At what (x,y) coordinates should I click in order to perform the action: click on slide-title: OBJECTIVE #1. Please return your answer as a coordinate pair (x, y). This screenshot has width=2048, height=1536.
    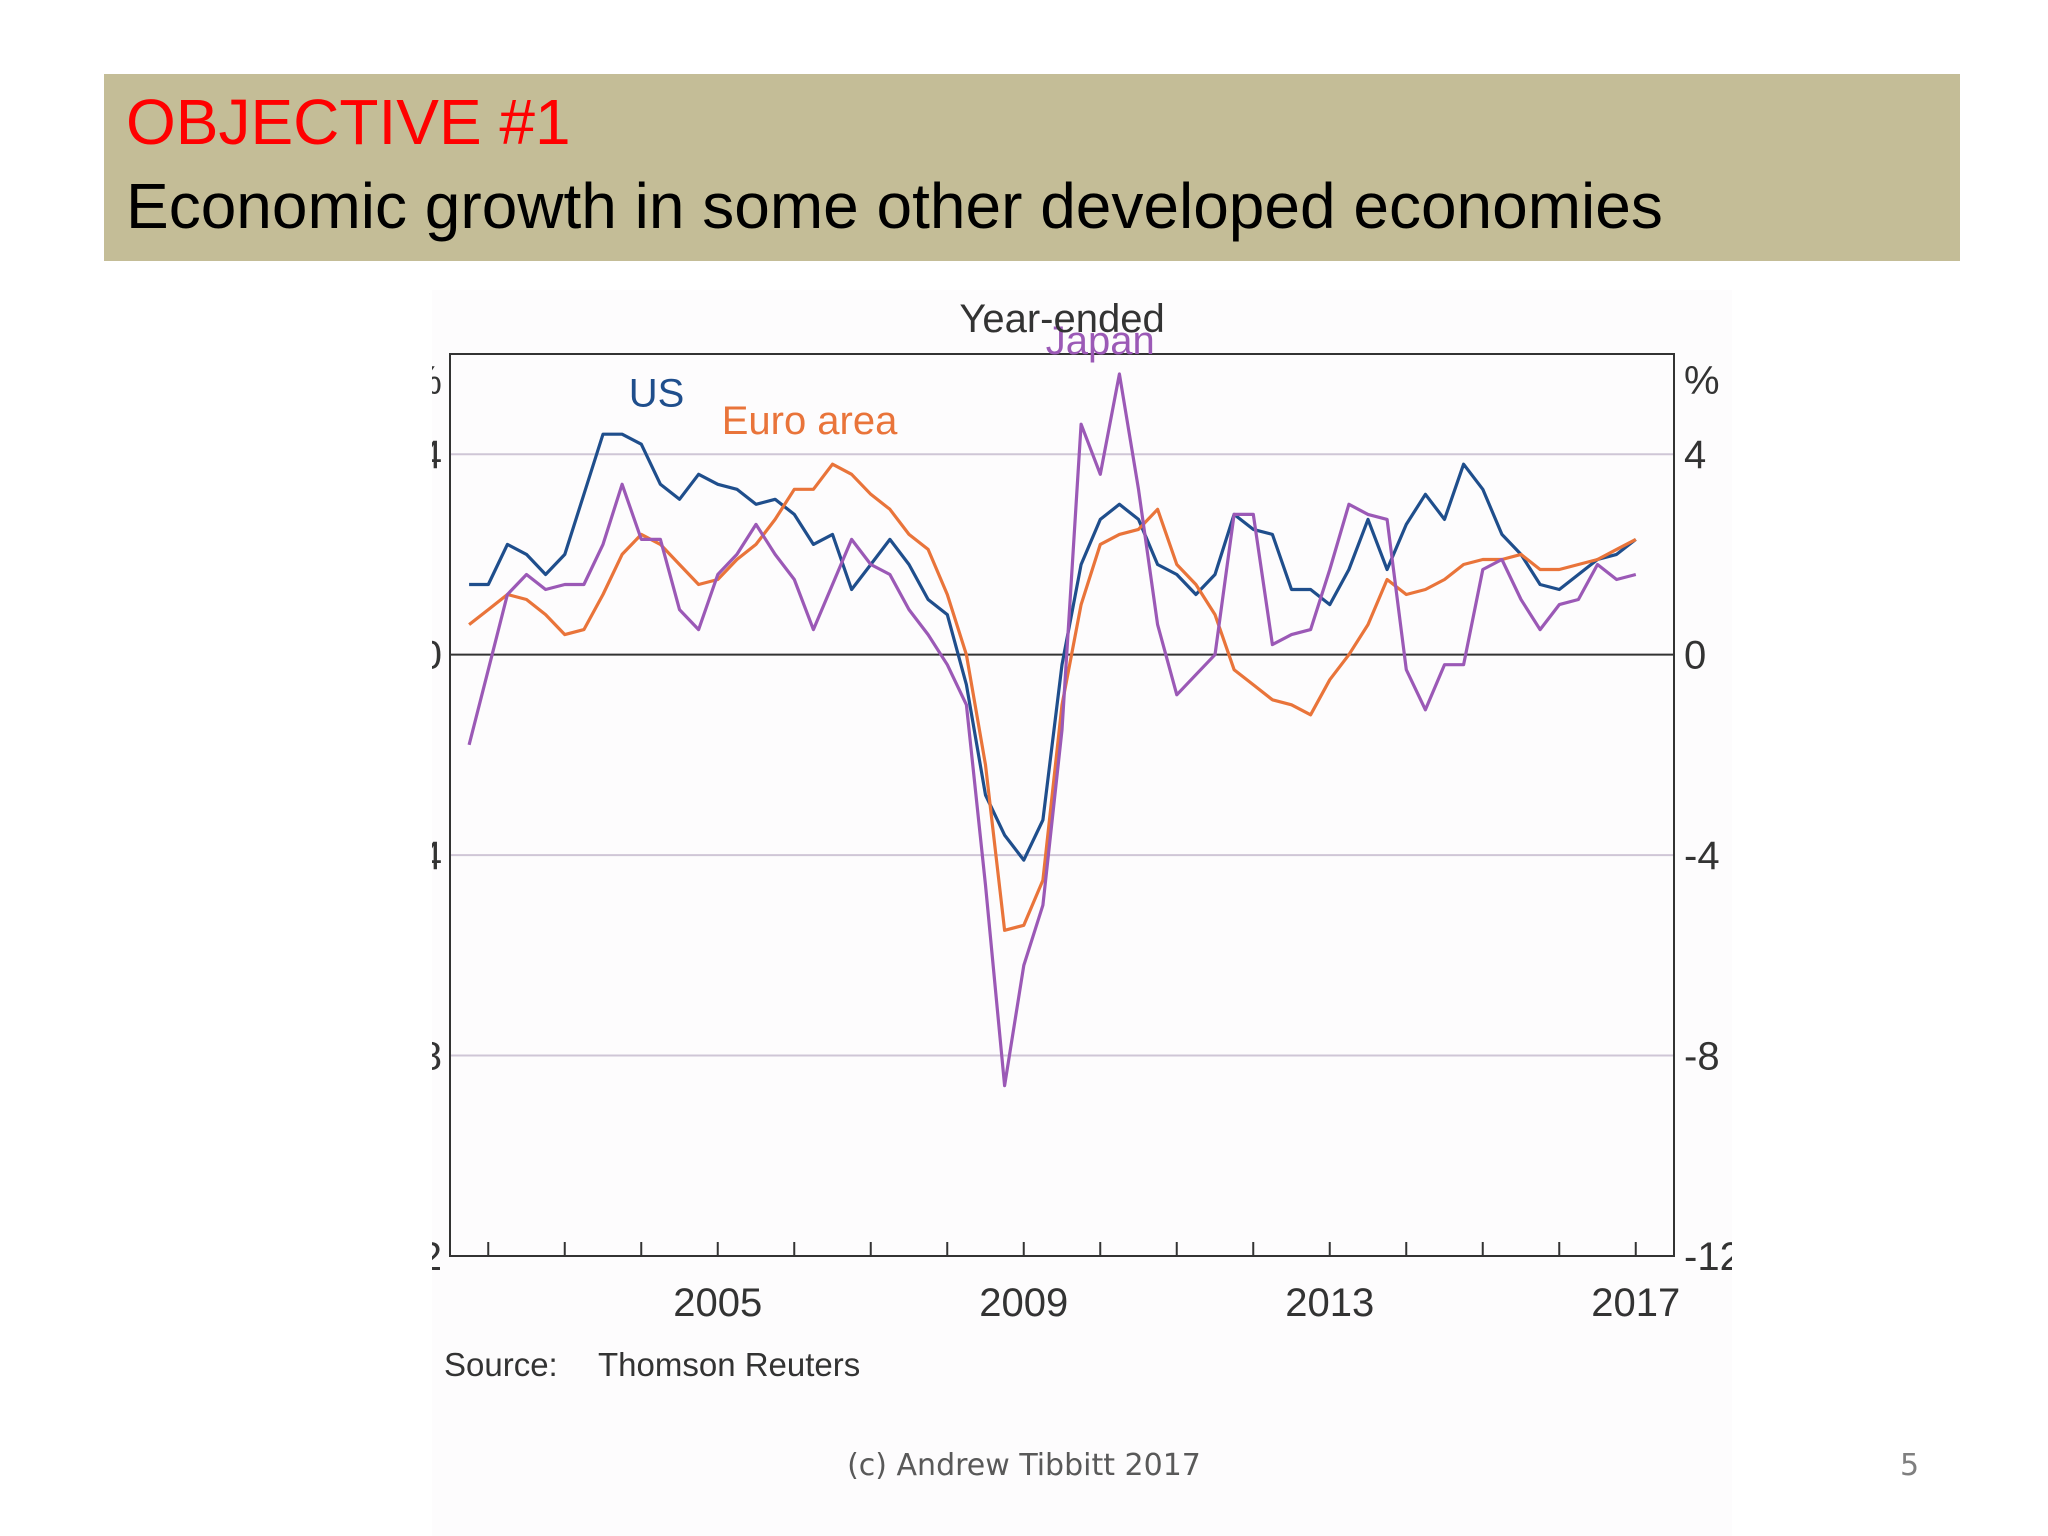
    Looking at the image, I should click on (348, 122).